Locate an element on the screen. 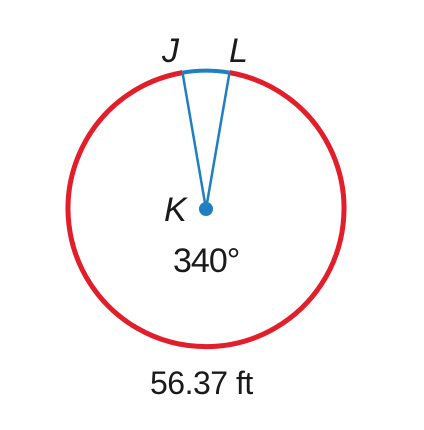 The image size is (424, 430). center-point-icon is located at coordinates (206, 209).